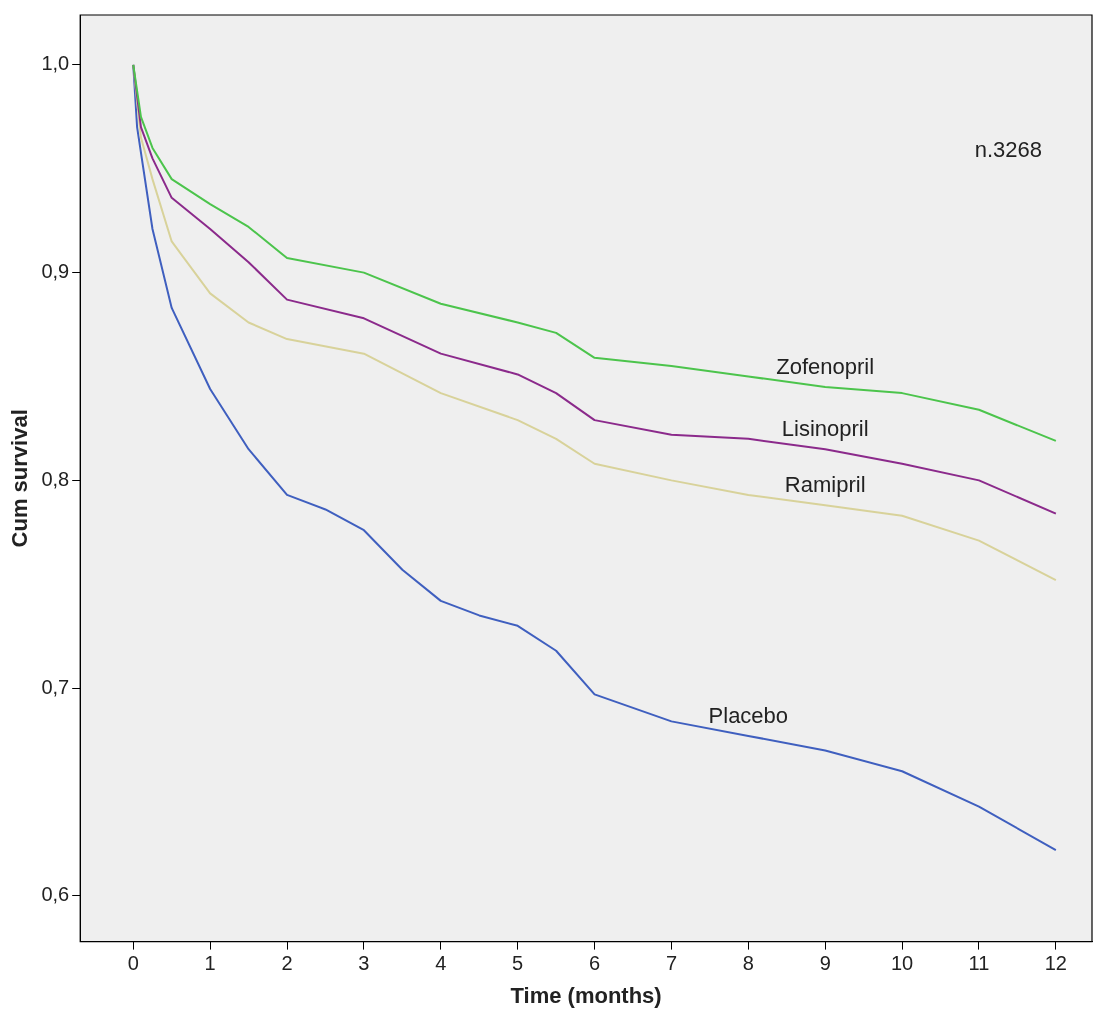  I want to click on x-tick-label: 7, so click(671, 963).